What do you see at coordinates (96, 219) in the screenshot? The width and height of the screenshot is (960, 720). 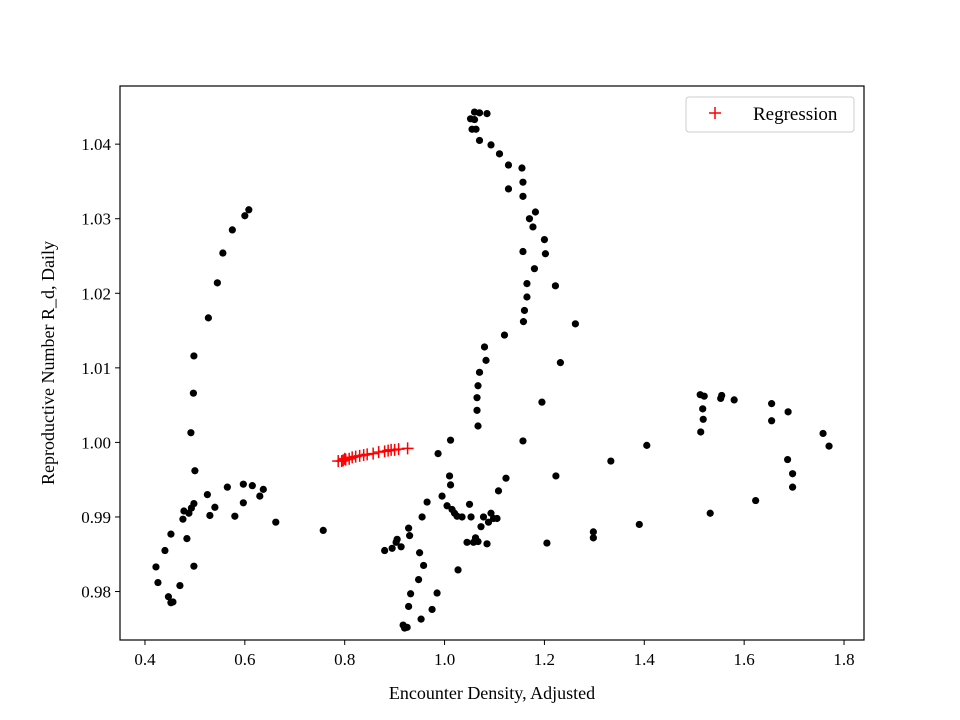 I see `y-tick-label: 1.03` at bounding box center [96, 219].